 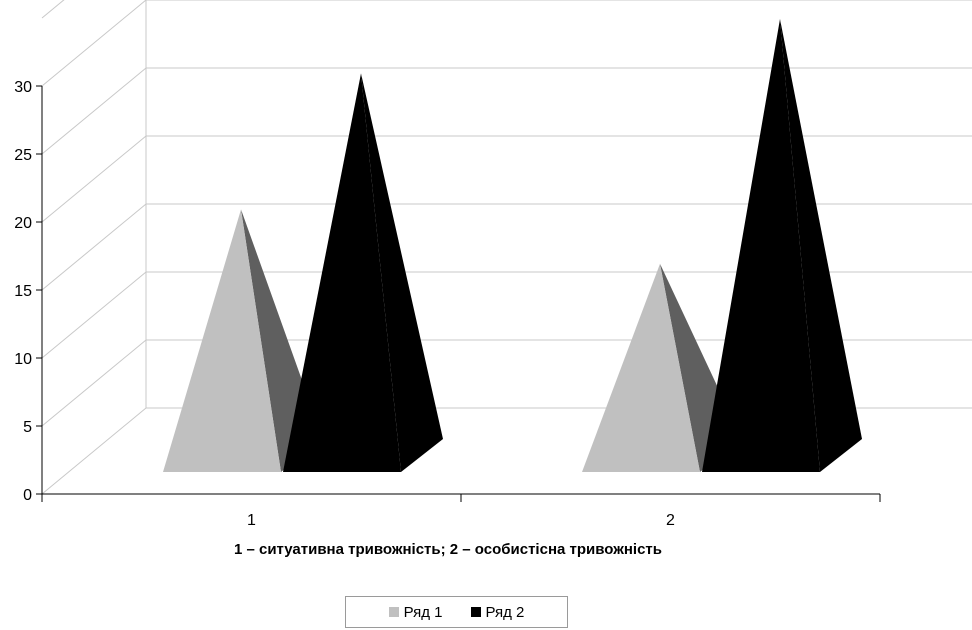 What do you see at coordinates (23, 223) in the screenshot?
I see `y-tick-label: 20` at bounding box center [23, 223].